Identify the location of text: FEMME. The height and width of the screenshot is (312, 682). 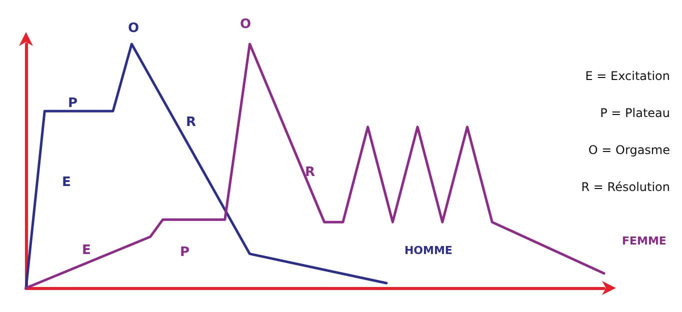
(644, 241).